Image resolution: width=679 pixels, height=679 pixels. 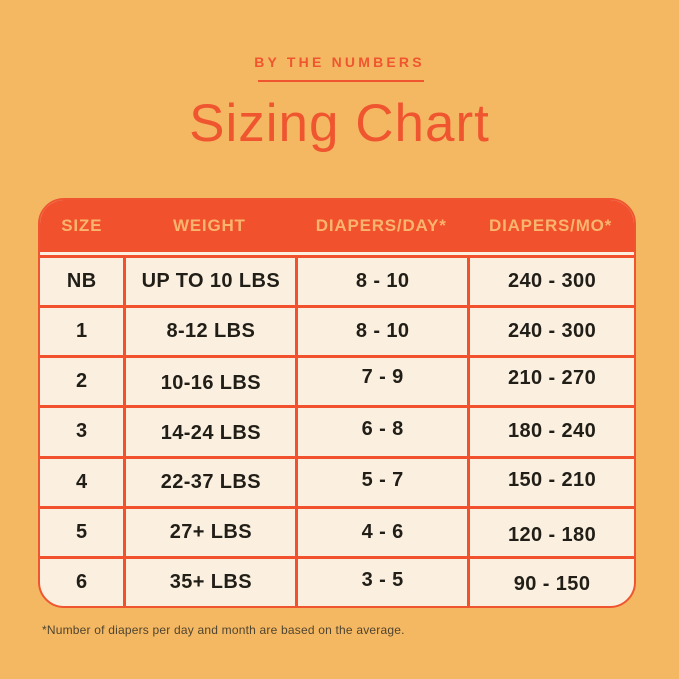 I want to click on eyebrow-label: BY THE NUMBERS, so click(x=339, y=62).